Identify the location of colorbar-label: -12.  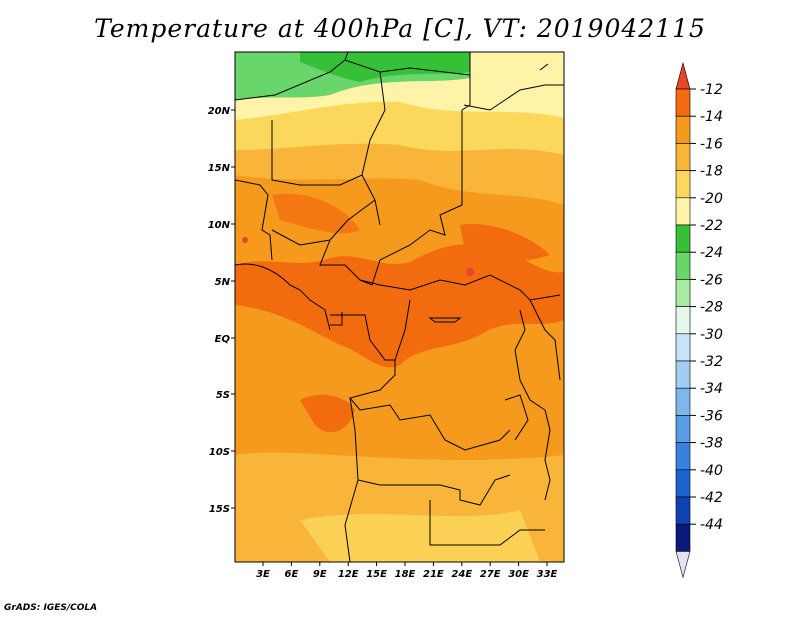
(711, 90).